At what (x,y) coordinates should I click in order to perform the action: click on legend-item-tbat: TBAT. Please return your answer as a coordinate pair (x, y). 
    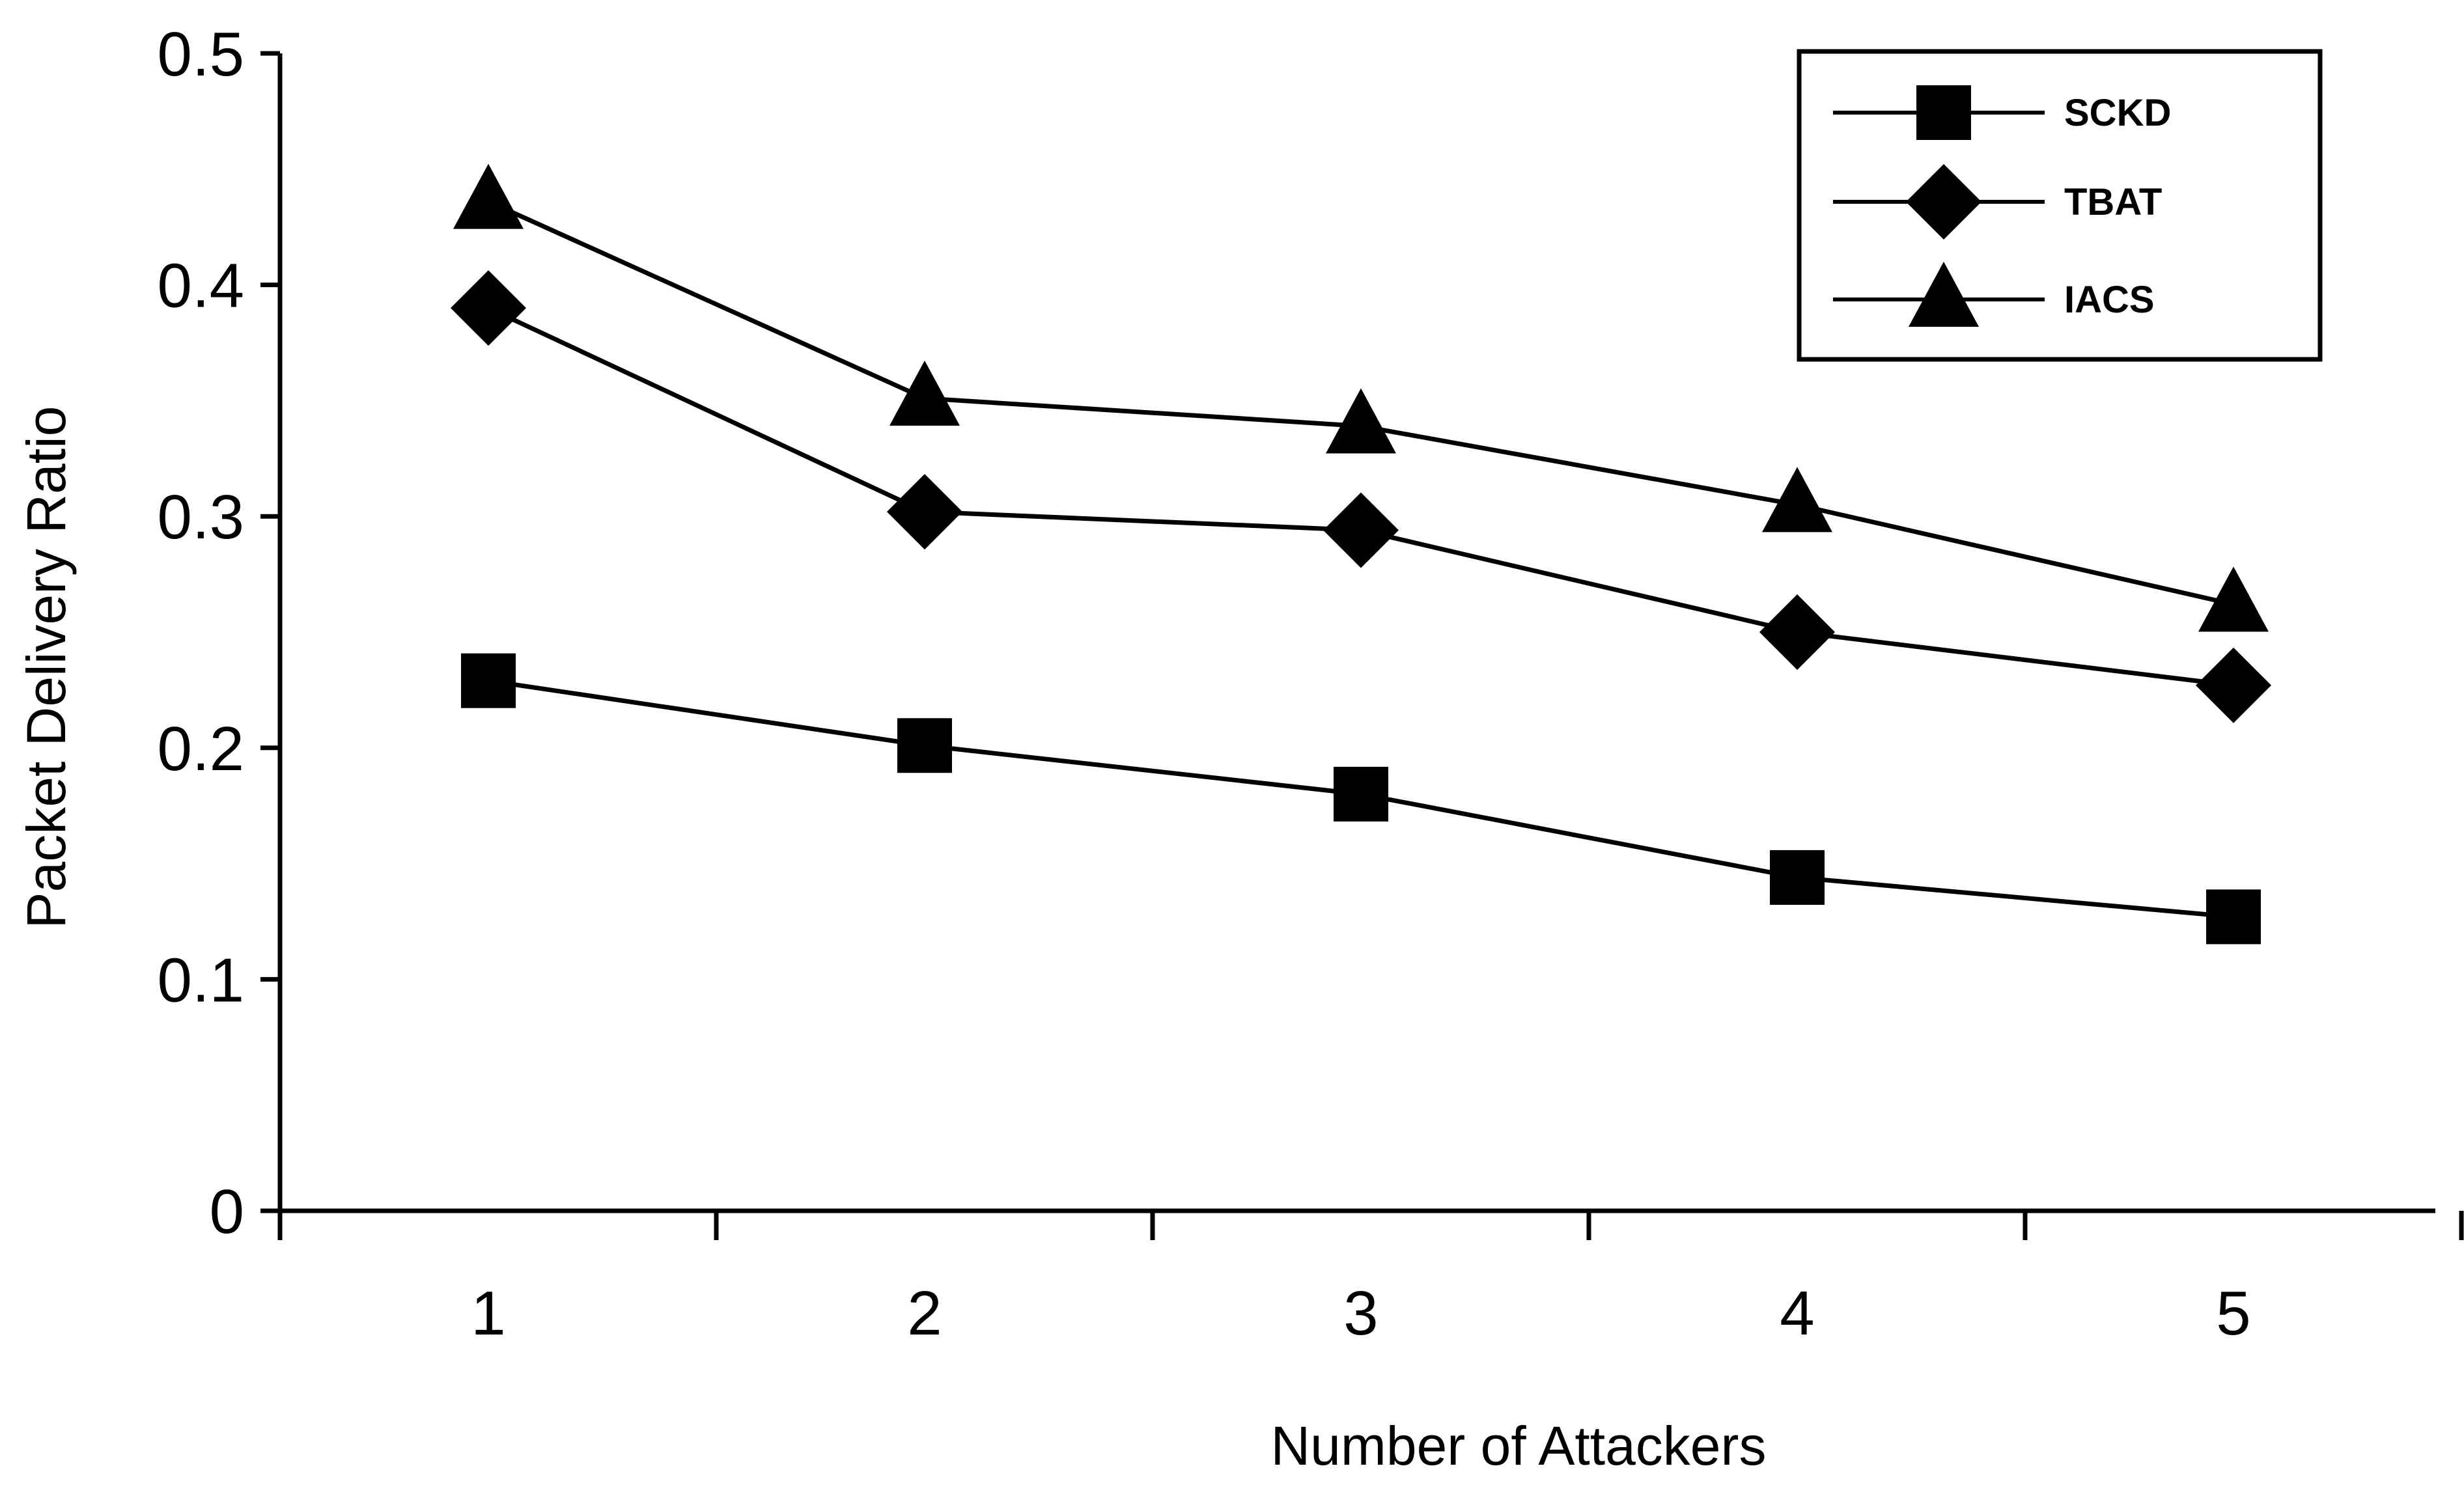
    Looking at the image, I should click on (1998, 202).